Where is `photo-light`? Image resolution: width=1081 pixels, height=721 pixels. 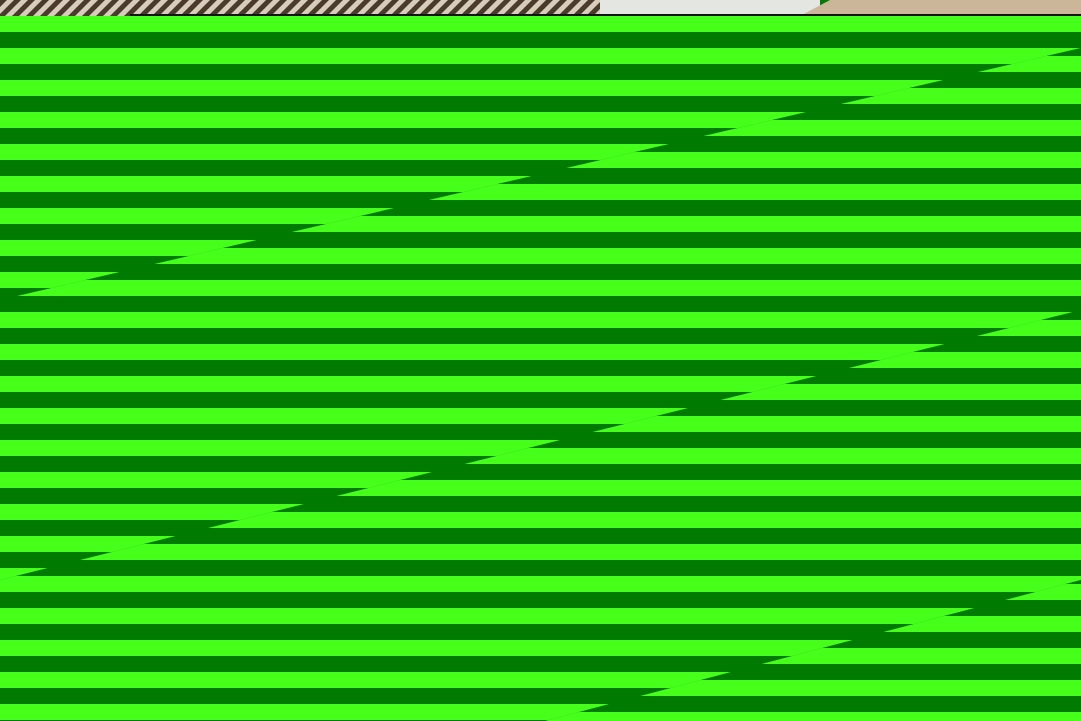
photo-light is located at coordinates (710, 8).